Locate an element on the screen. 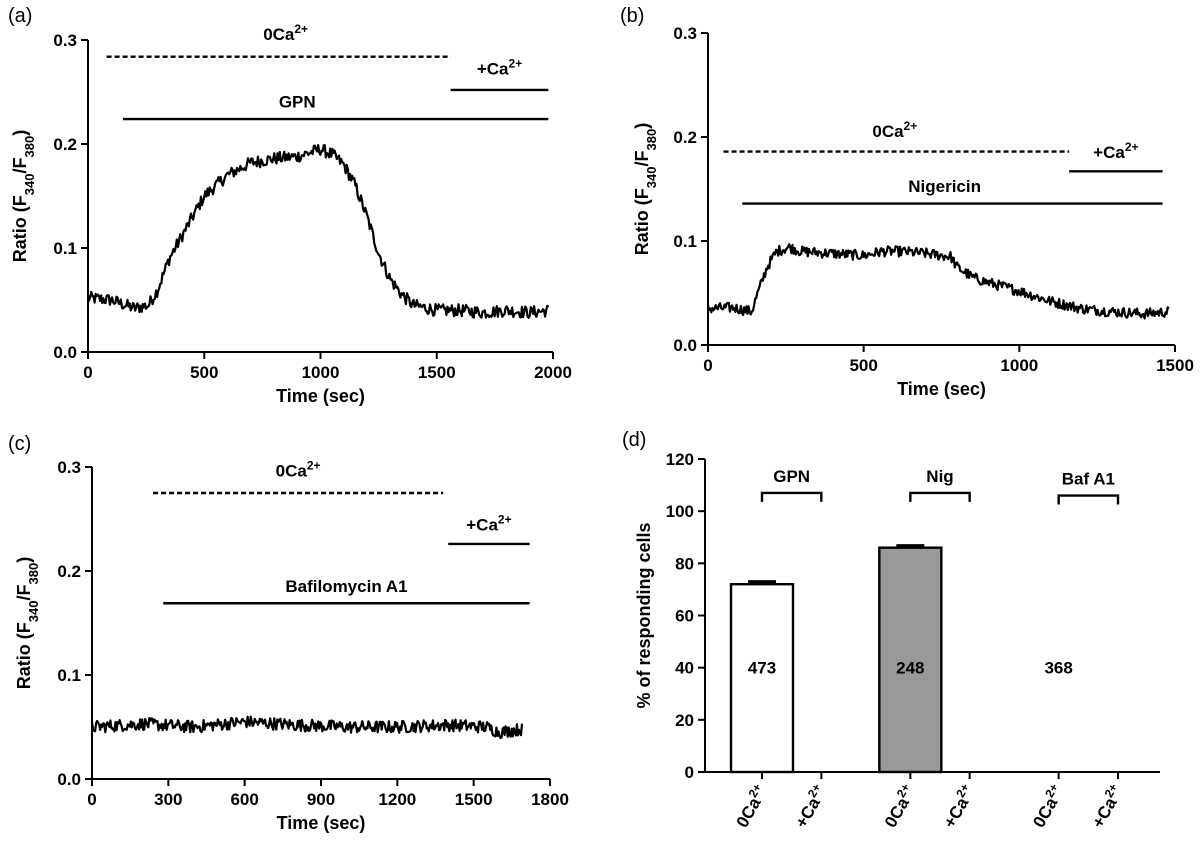  treatment-label-main: Nigericin is located at coordinates (944, 186).